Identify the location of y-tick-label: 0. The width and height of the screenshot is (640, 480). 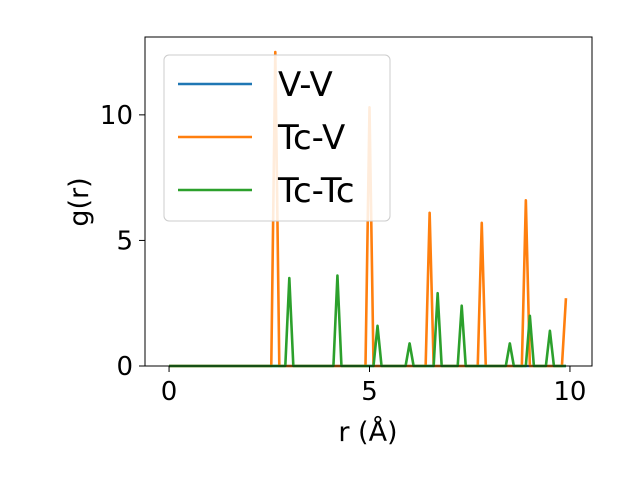
(124, 367).